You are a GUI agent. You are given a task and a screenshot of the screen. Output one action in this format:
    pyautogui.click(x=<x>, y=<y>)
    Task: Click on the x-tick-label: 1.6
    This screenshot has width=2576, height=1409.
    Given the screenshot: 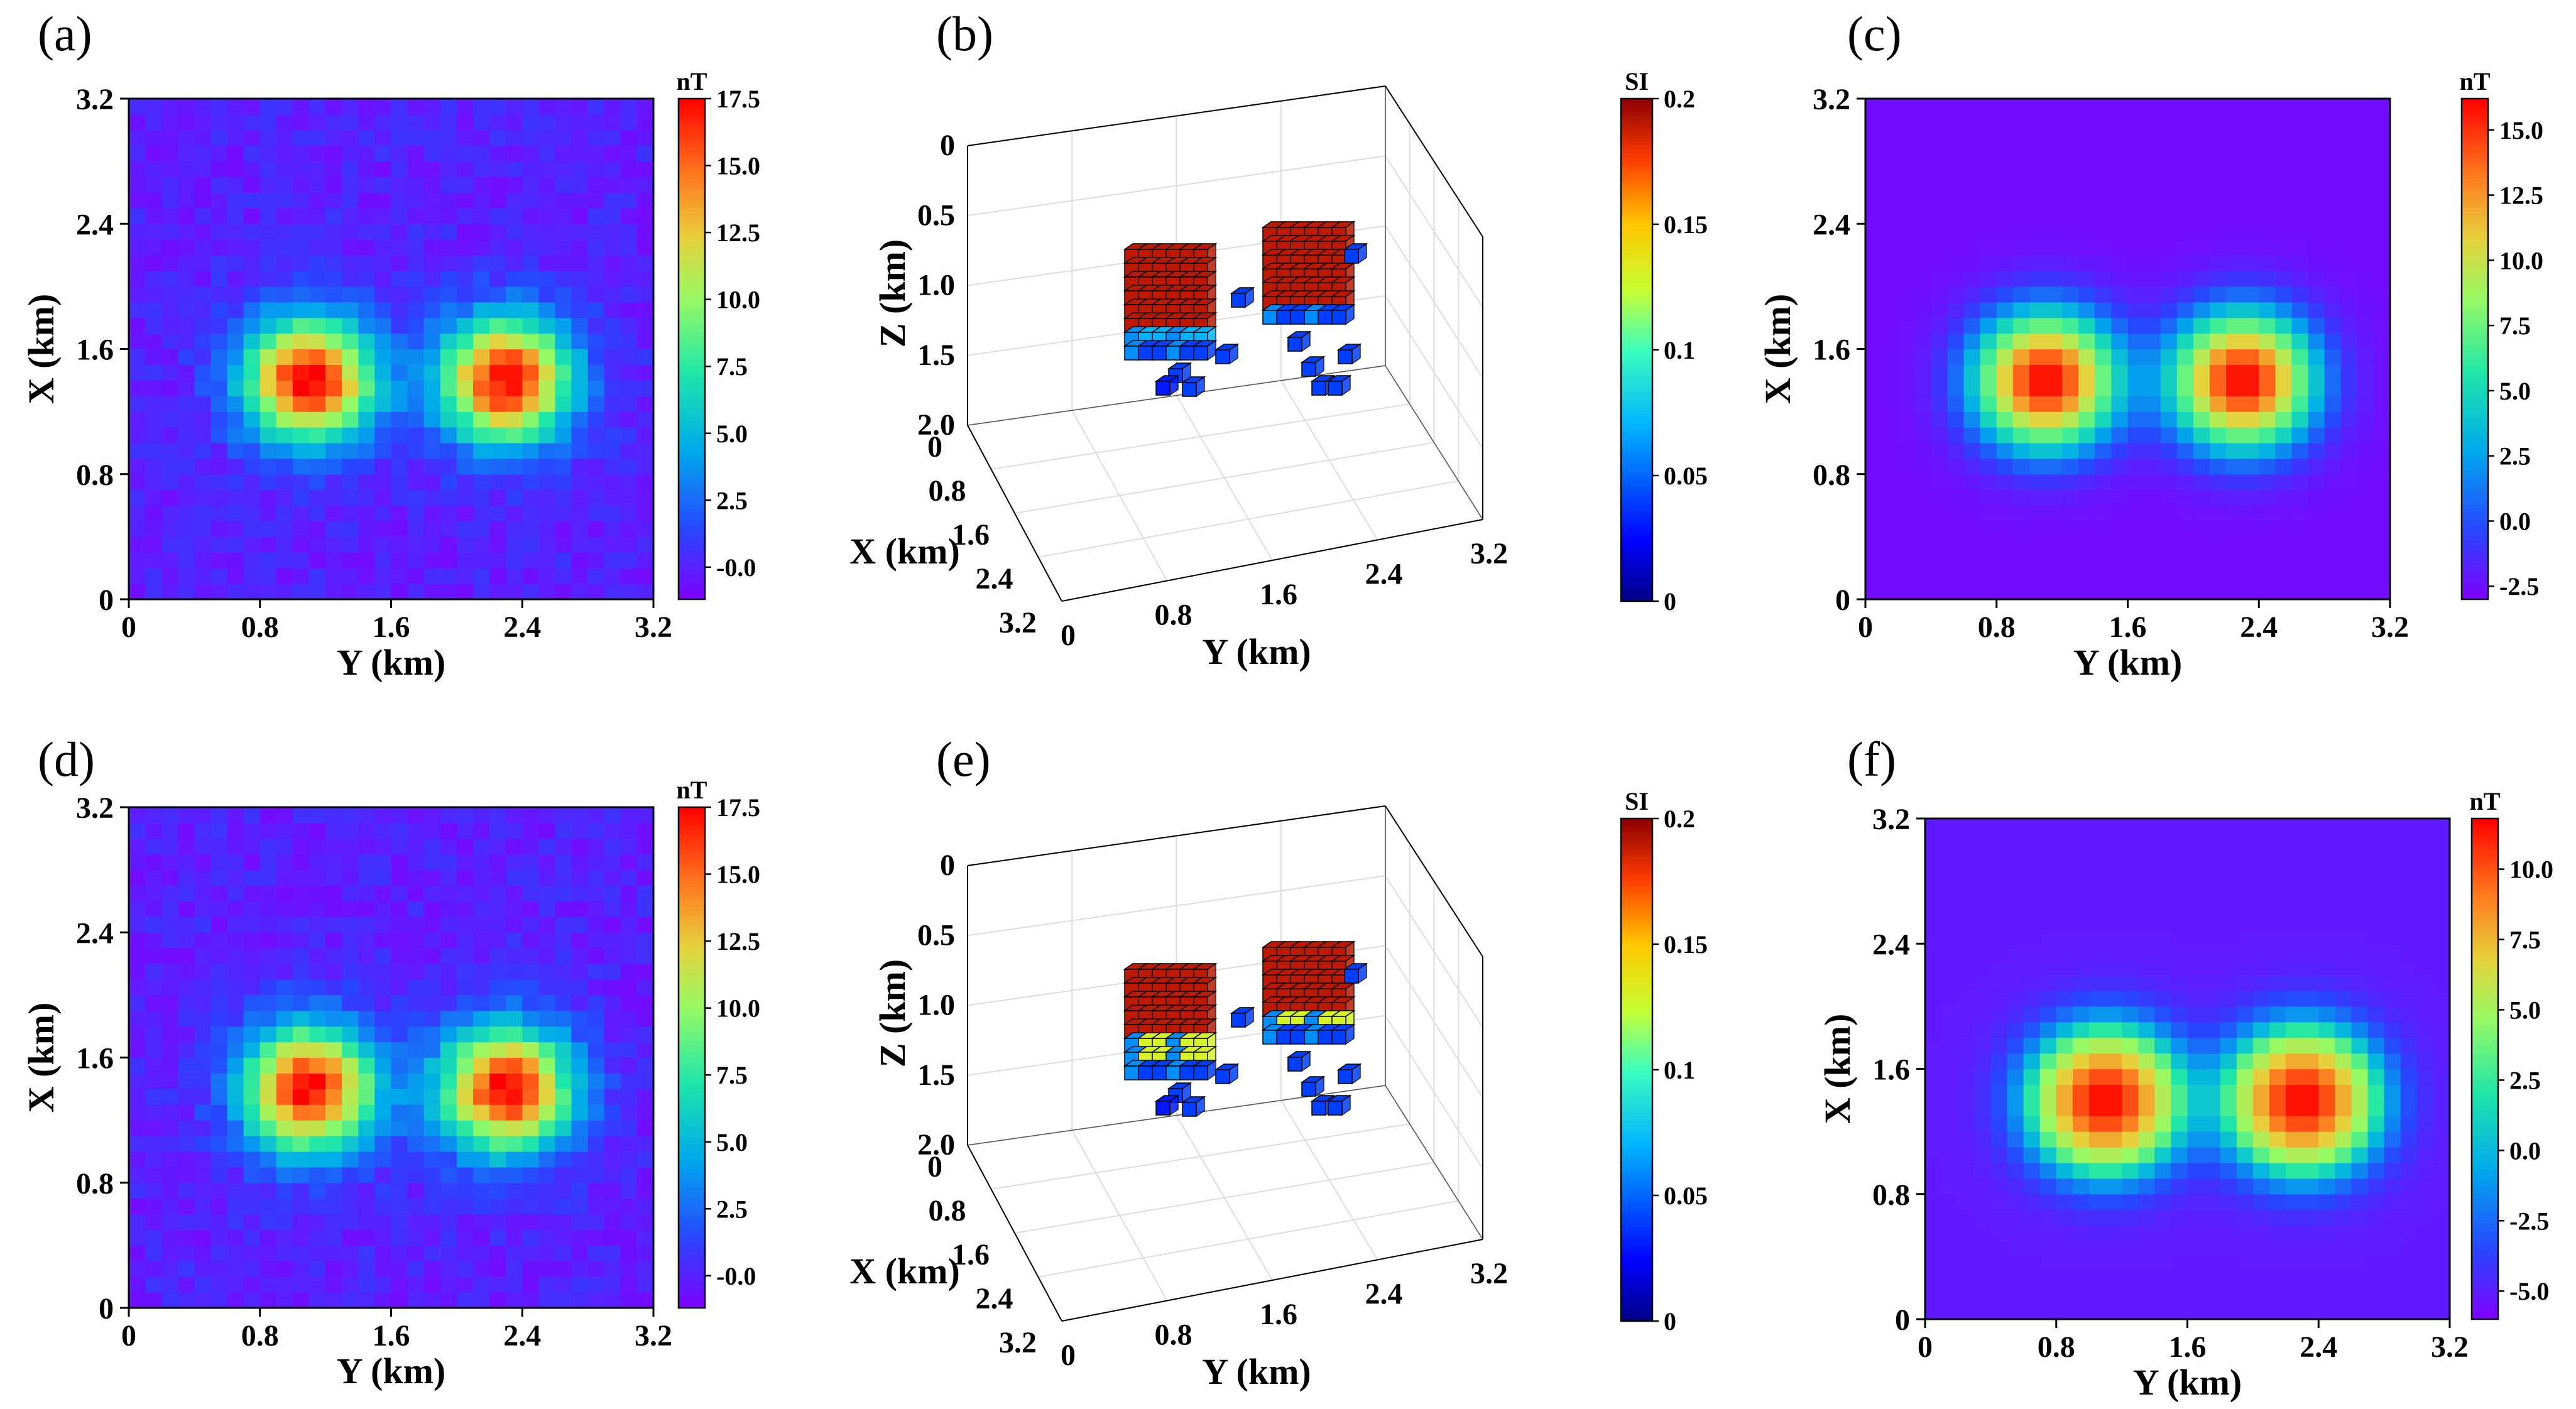 What is the action you would take?
    pyautogui.click(x=391, y=1335)
    